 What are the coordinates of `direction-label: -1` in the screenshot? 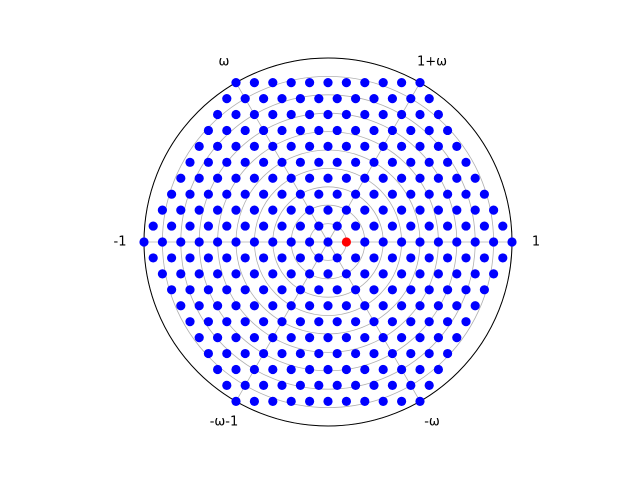 It's located at (120, 242).